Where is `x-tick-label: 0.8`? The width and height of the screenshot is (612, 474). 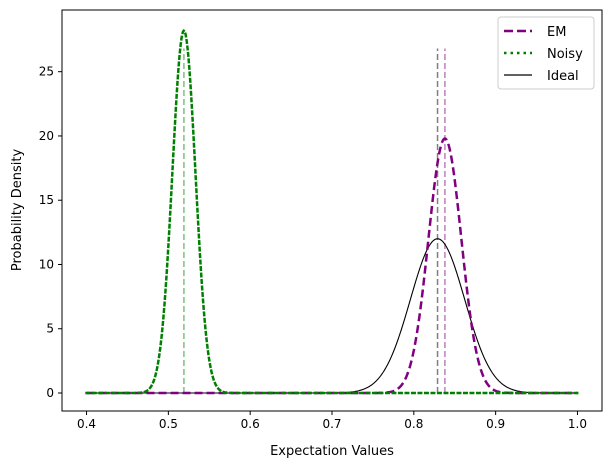
x-tick-label: 0.8 is located at coordinates (413, 424).